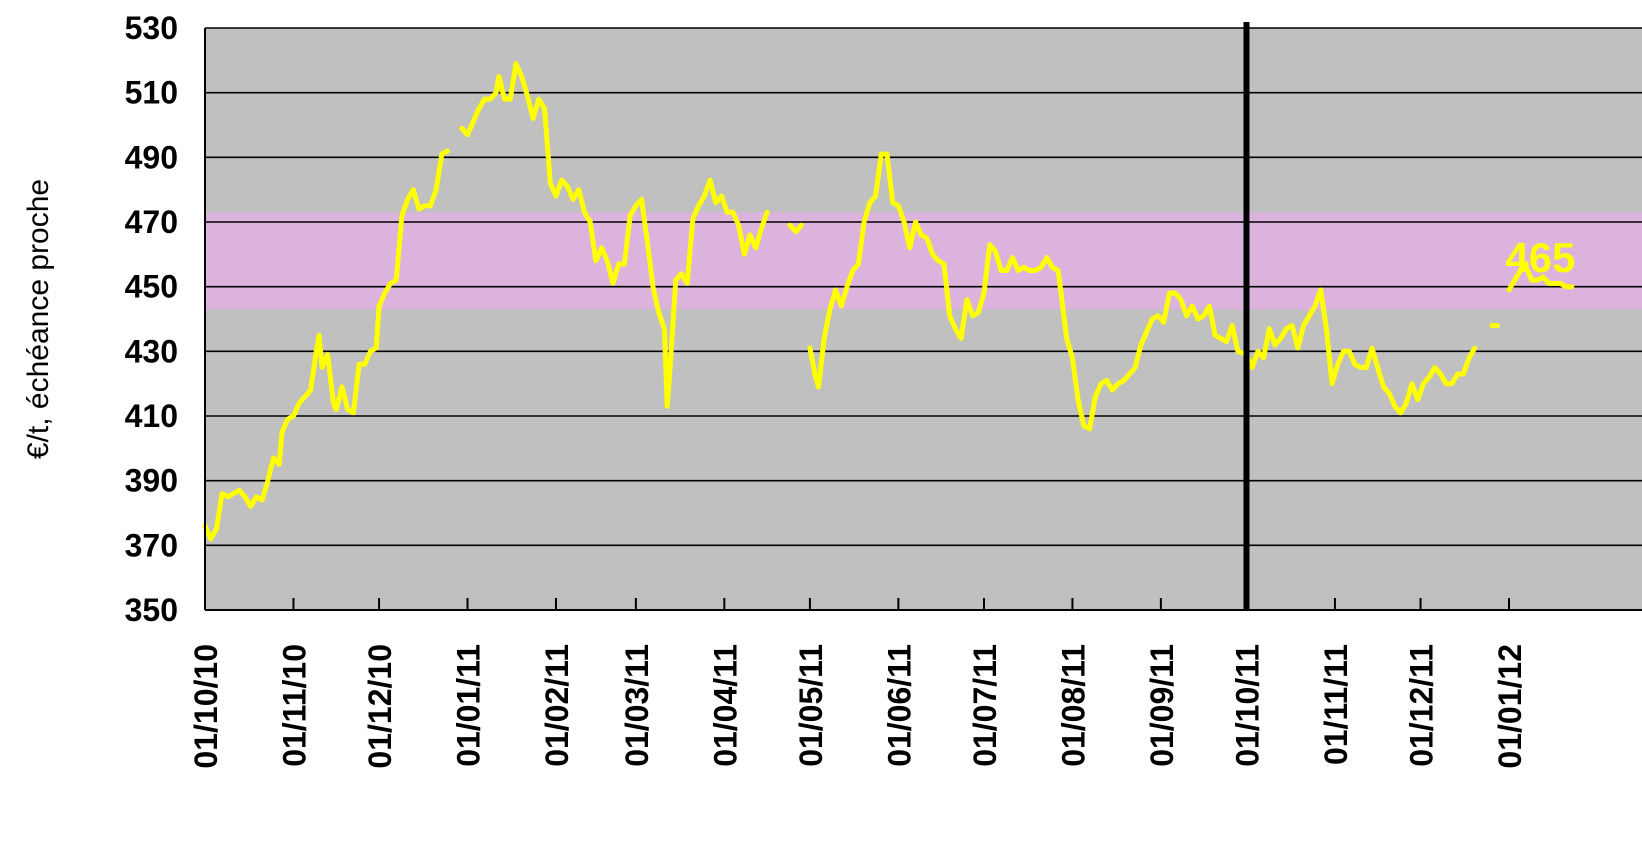 The width and height of the screenshot is (1642, 860). What do you see at coordinates (151, 28) in the screenshot?
I see `y-tick-label-530: 530` at bounding box center [151, 28].